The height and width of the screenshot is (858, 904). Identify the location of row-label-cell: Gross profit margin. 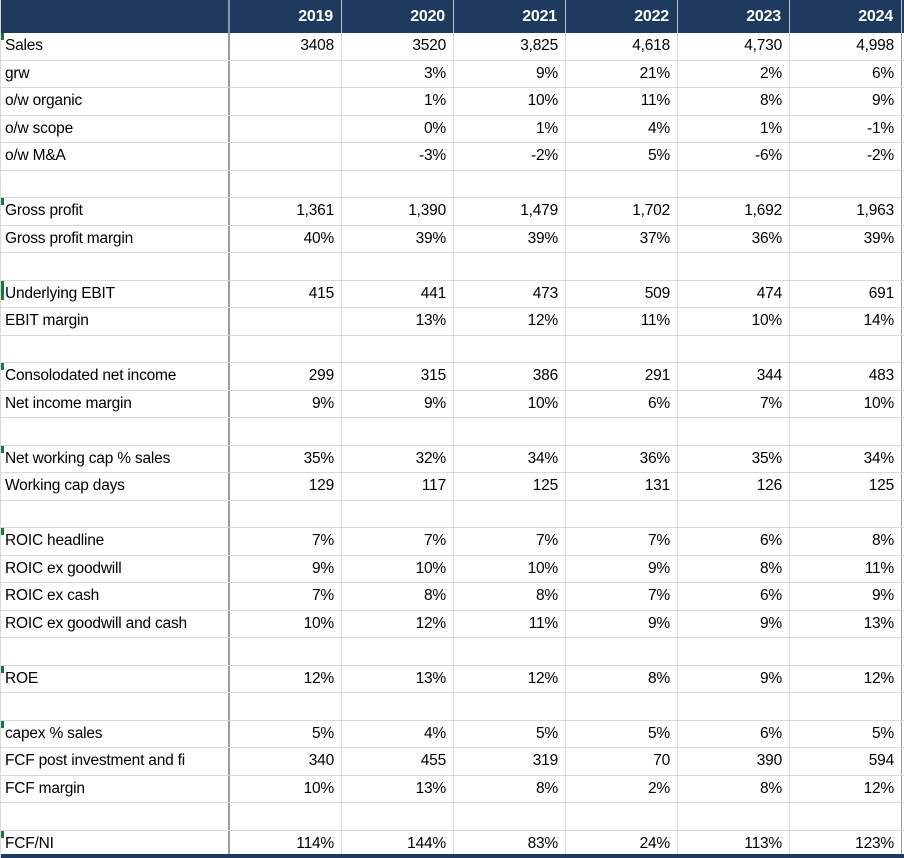
(115, 238).